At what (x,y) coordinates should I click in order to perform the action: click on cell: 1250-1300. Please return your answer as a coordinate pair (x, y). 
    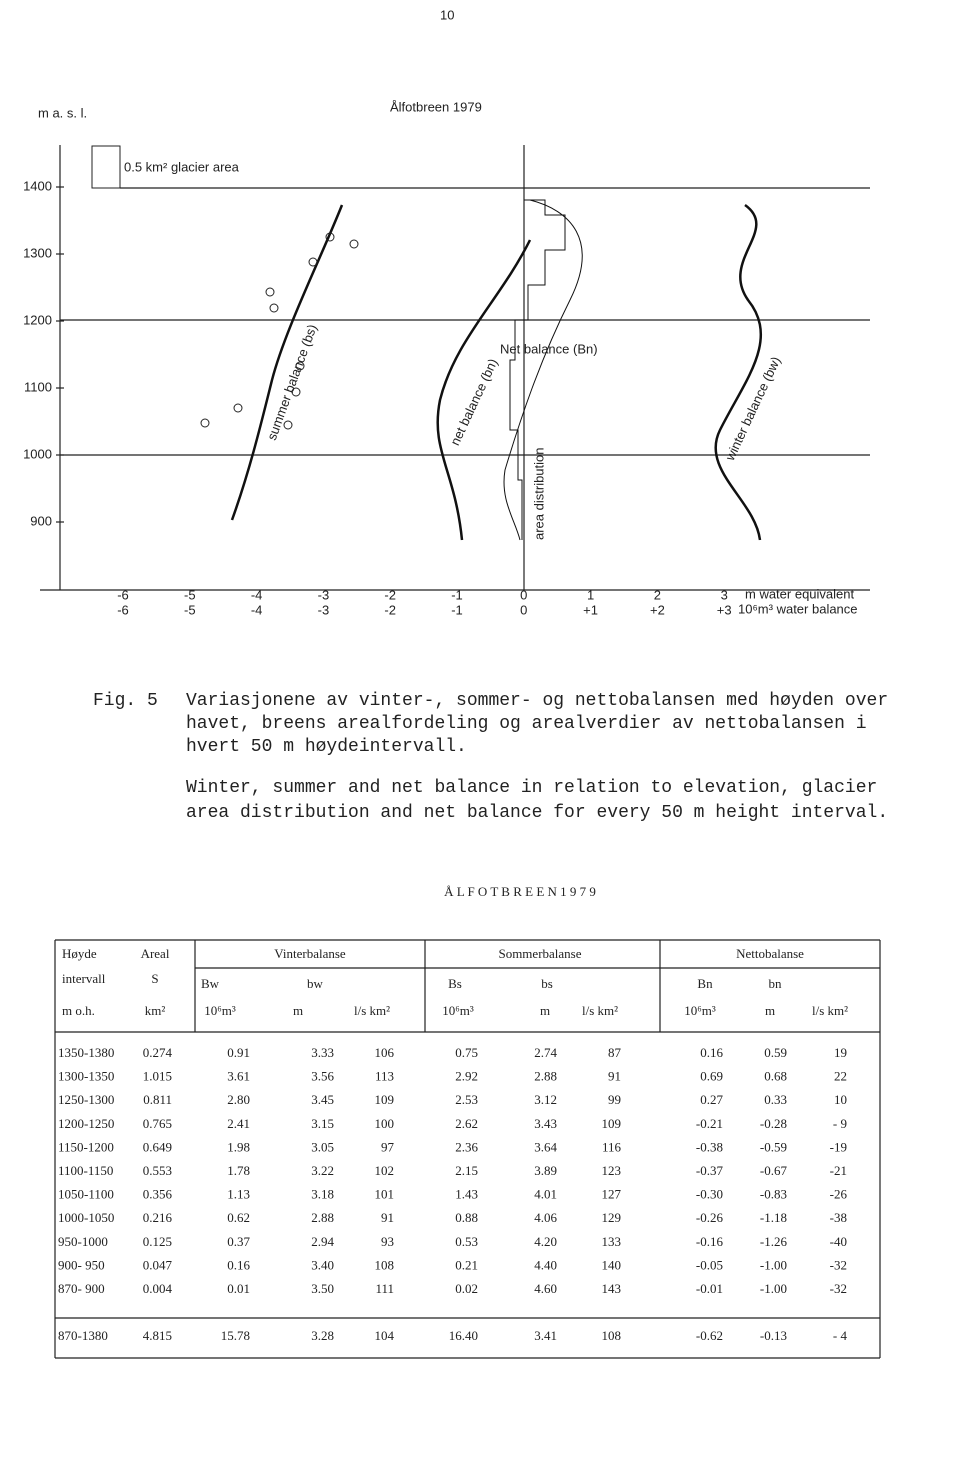
    Looking at the image, I should click on (86, 1099).